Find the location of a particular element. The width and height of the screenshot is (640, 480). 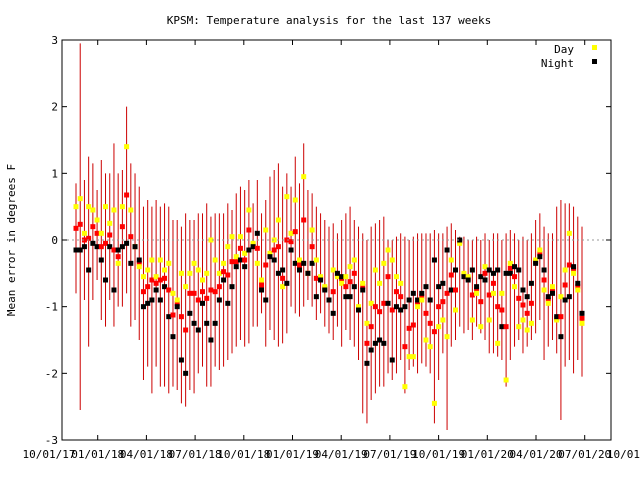

y-tick-label: 1 is located at coordinates (54, 173).